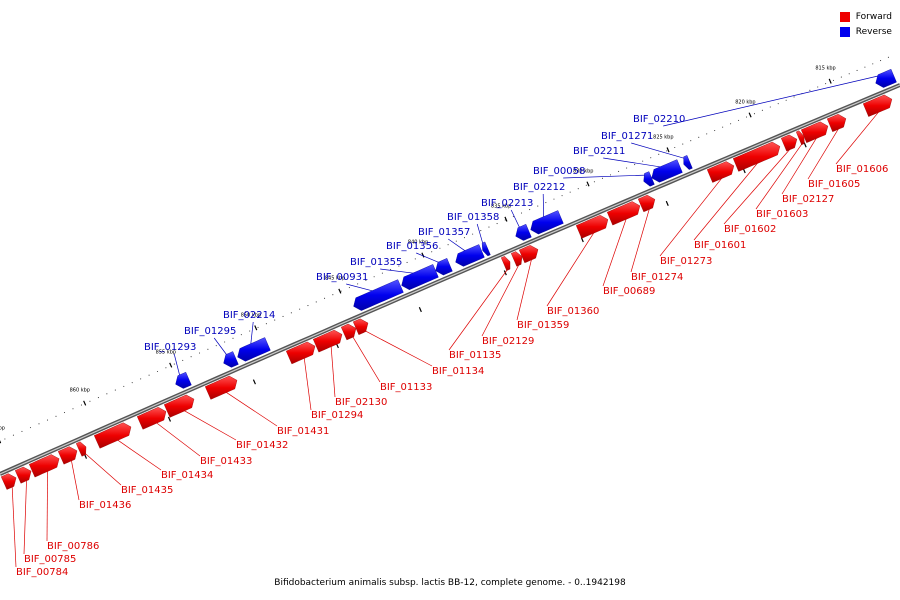 The height and width of the screenshot is (600, 900). I want to click on gene-label: BIF_02129, so click(508, 341).